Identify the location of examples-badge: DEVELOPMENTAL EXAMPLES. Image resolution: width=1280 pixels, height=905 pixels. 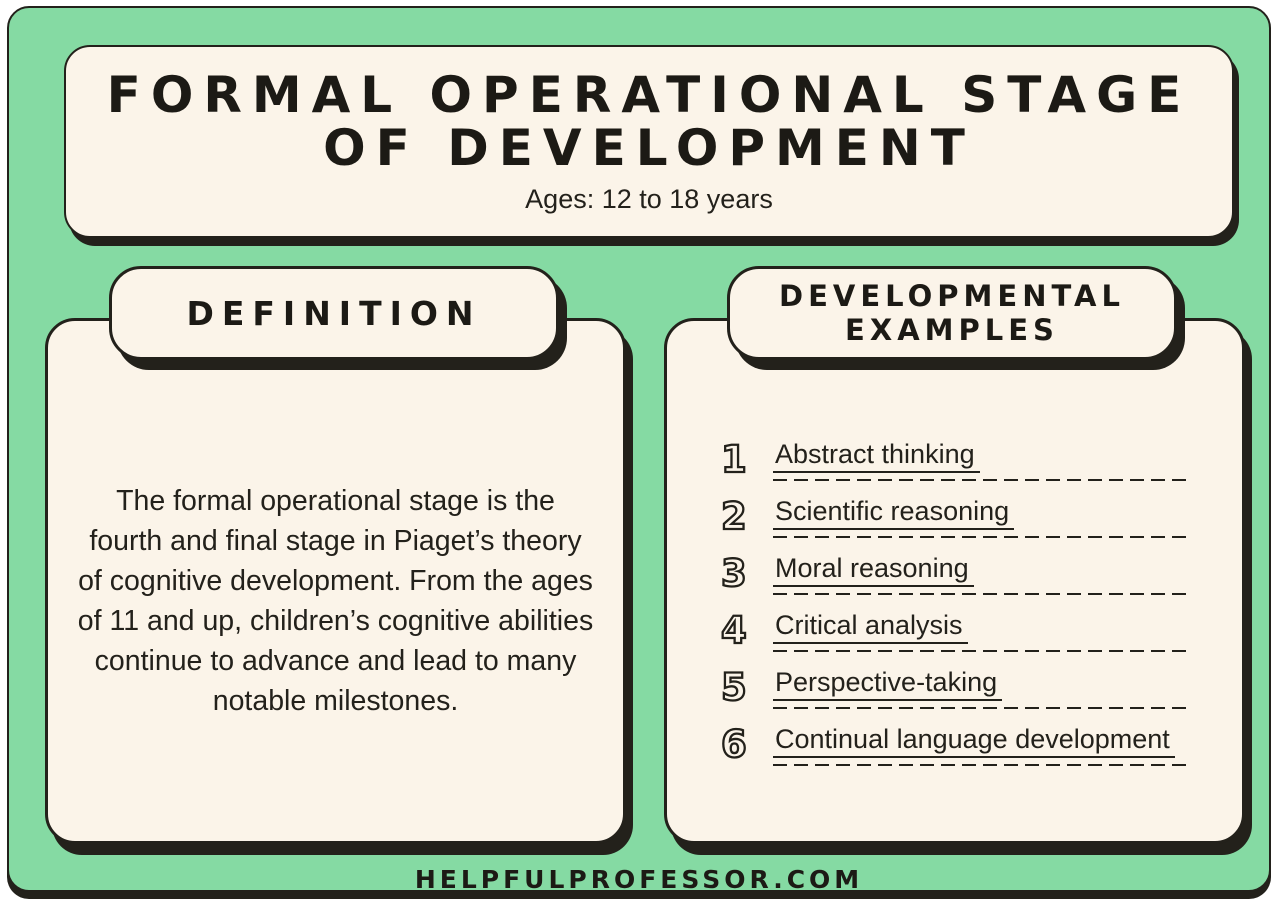
(952, 313).